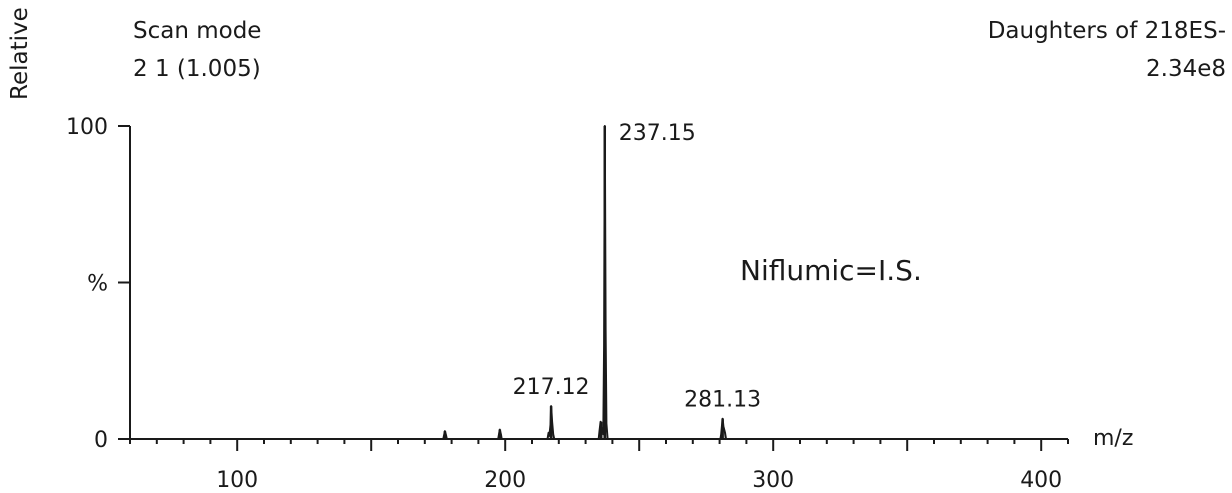  Describe the element at coordinates (20, 50) in the screenshot. I see `y-axis-label: Relative Abundance` at that location.